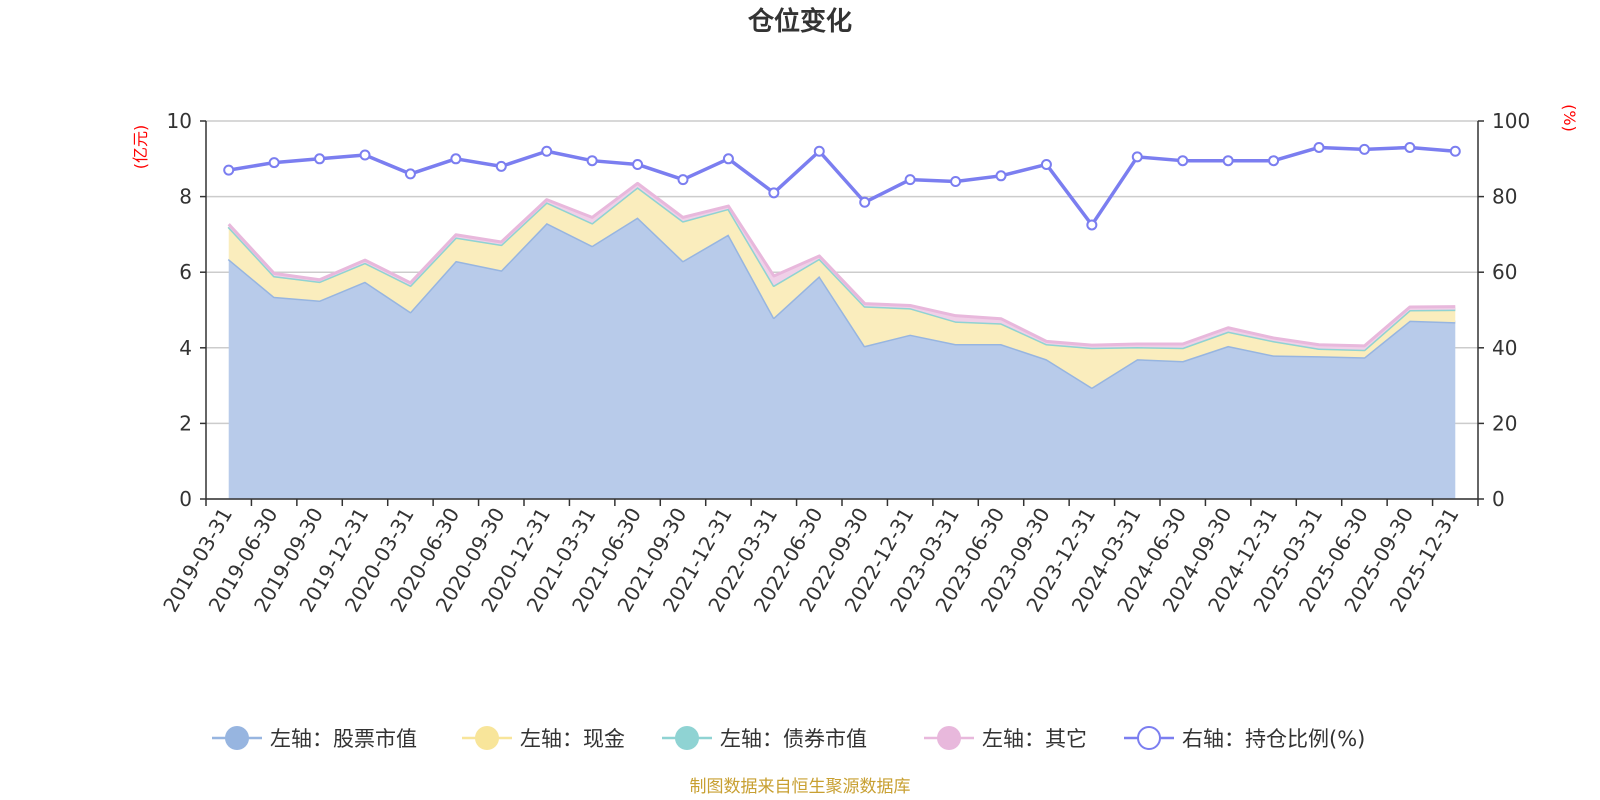 Image resolution: width=1600 pixels, height=800 pixels. Describe the element at coordinates (185, 197) in the screenshot. I see `left-tick-label: 8` at that location.